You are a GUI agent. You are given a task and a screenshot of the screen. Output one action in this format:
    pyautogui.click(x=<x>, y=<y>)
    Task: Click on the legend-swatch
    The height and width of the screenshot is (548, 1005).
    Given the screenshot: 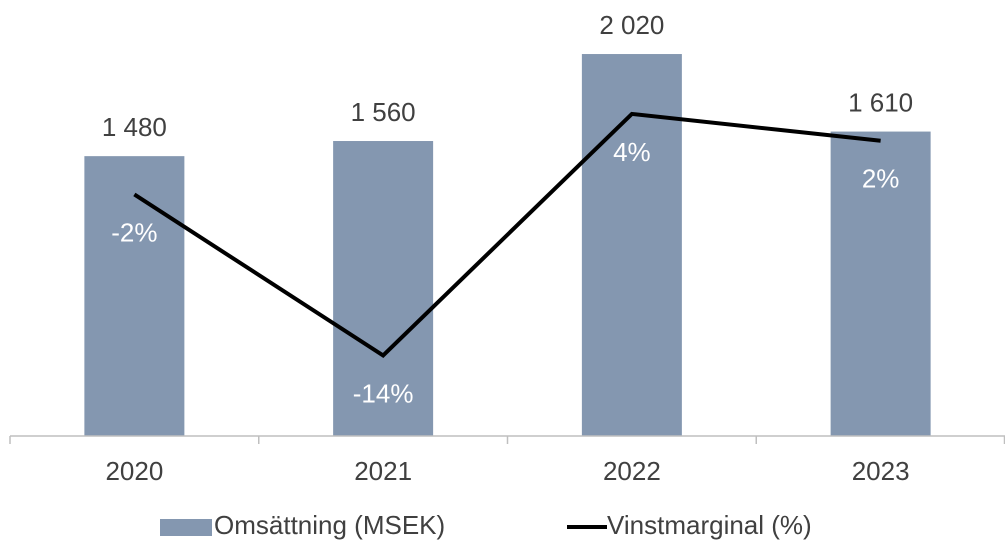 What is the action you would take?
    pyautogui.click(x=186, y=527)
    